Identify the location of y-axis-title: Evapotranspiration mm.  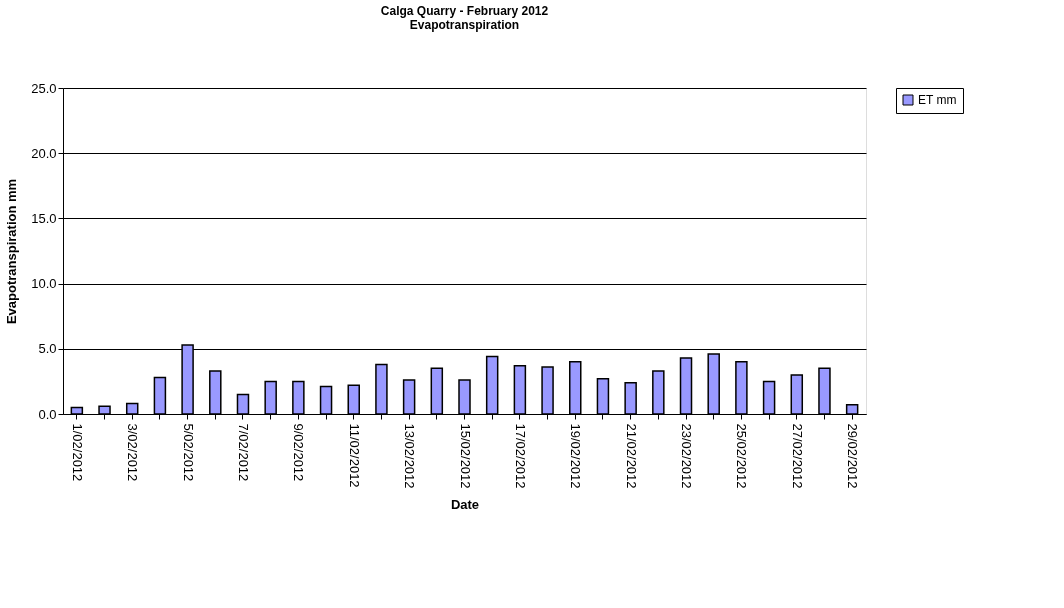
(12, 251).